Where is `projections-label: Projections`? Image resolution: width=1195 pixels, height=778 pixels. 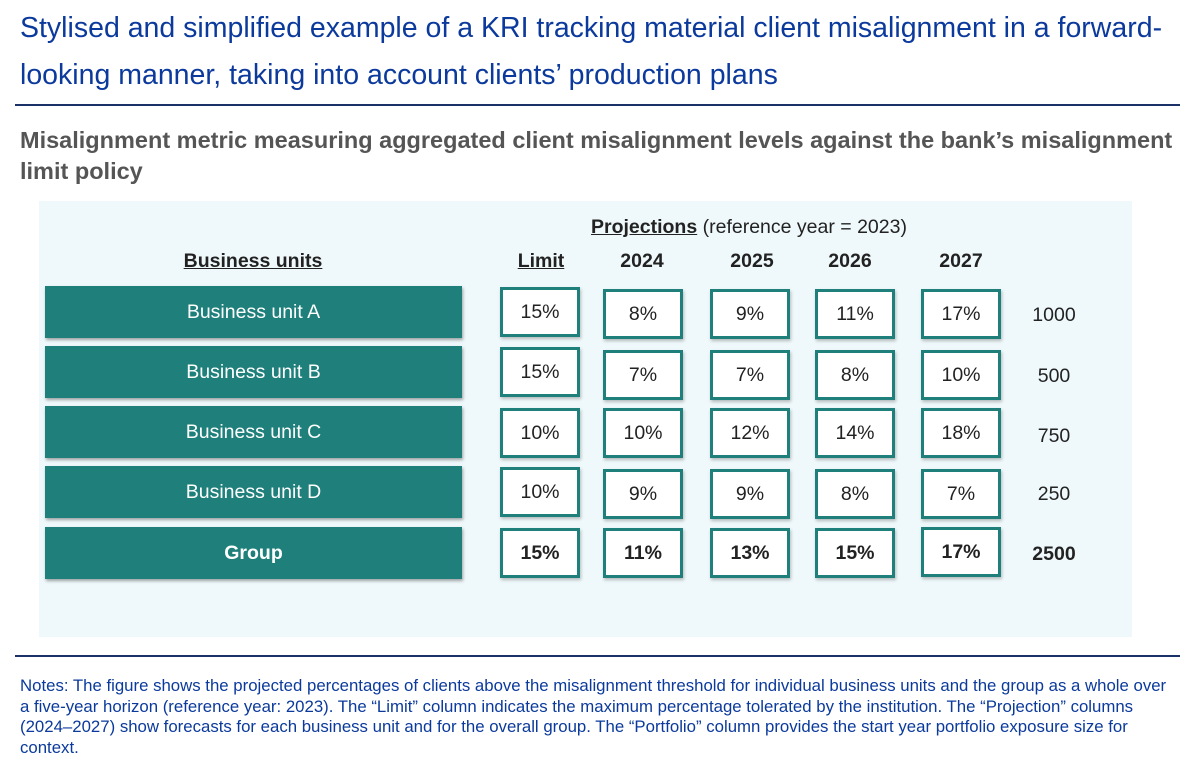 projections-label: Projections is located at coordinates (644, 227).